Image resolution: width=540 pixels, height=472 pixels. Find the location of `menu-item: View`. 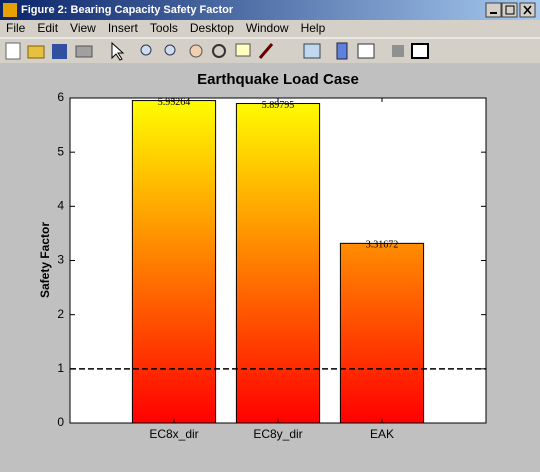

menu-item: View is located at coordinates (83, 28).